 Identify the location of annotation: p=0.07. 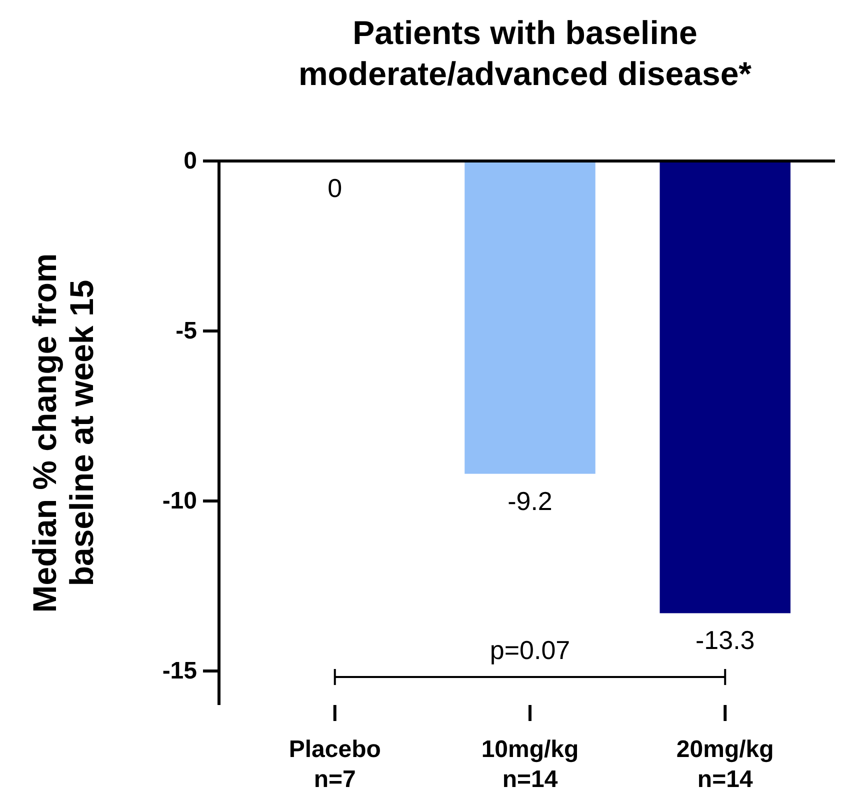
(530, 650).